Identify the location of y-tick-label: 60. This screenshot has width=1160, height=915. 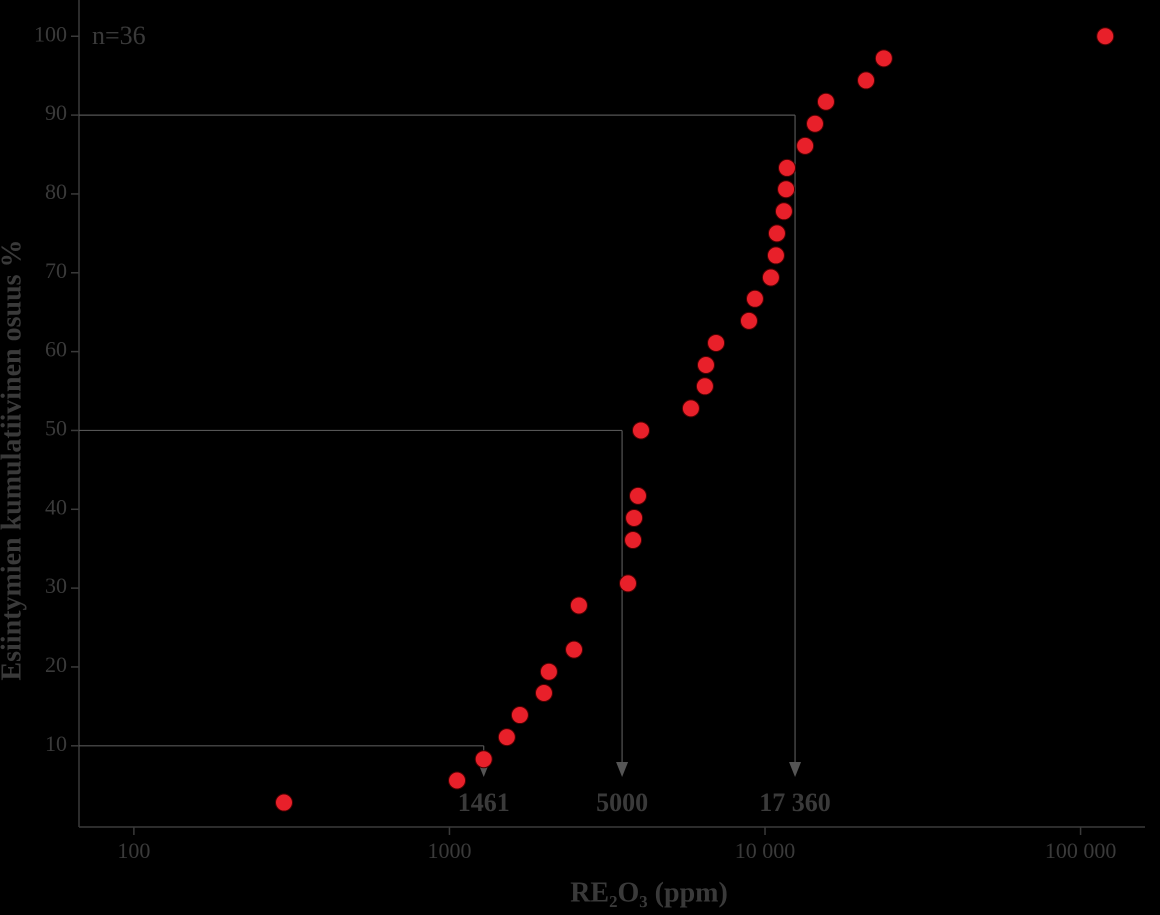
(56, 349).